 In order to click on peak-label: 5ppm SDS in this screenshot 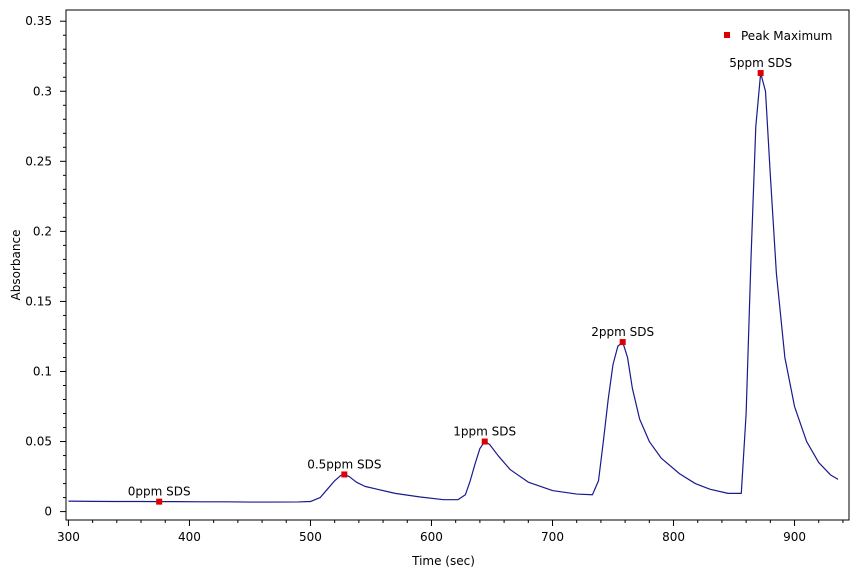, I will do `click(760, 63)`.